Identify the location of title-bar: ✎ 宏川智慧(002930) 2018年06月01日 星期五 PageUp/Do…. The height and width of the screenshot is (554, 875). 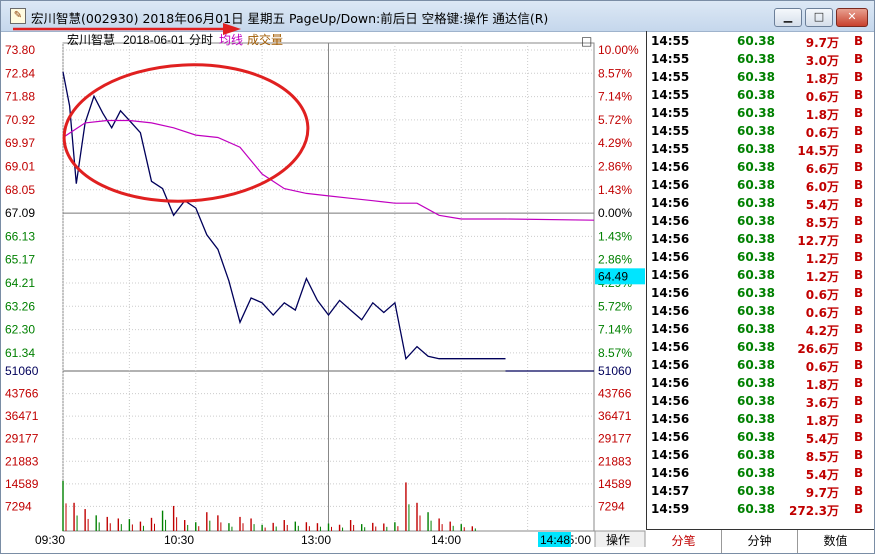
(437, 16).